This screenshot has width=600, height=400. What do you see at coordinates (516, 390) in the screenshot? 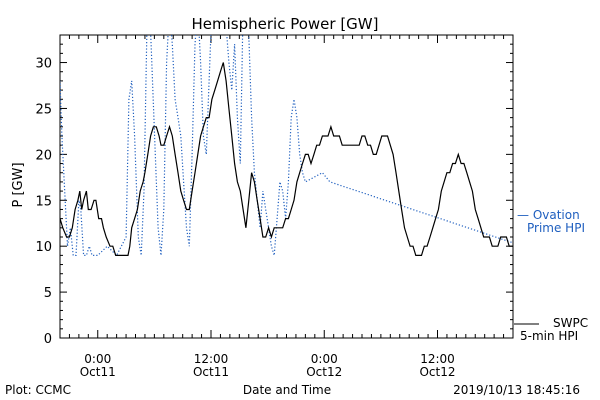
I see `plot-timestamp: 2019/10/13 18:45:16` at bounding box center [516, 390].